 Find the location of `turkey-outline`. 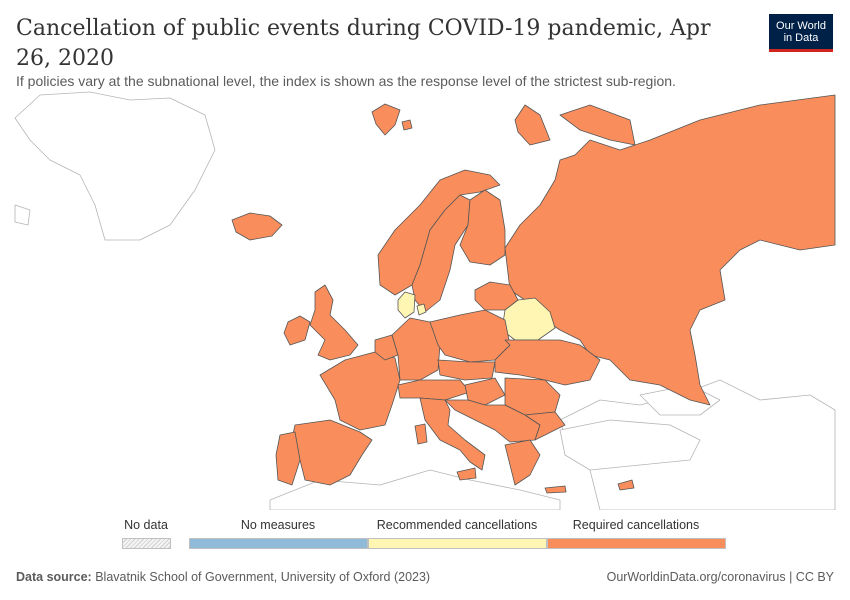

turkey-outline is located at coordinates (630, 445).